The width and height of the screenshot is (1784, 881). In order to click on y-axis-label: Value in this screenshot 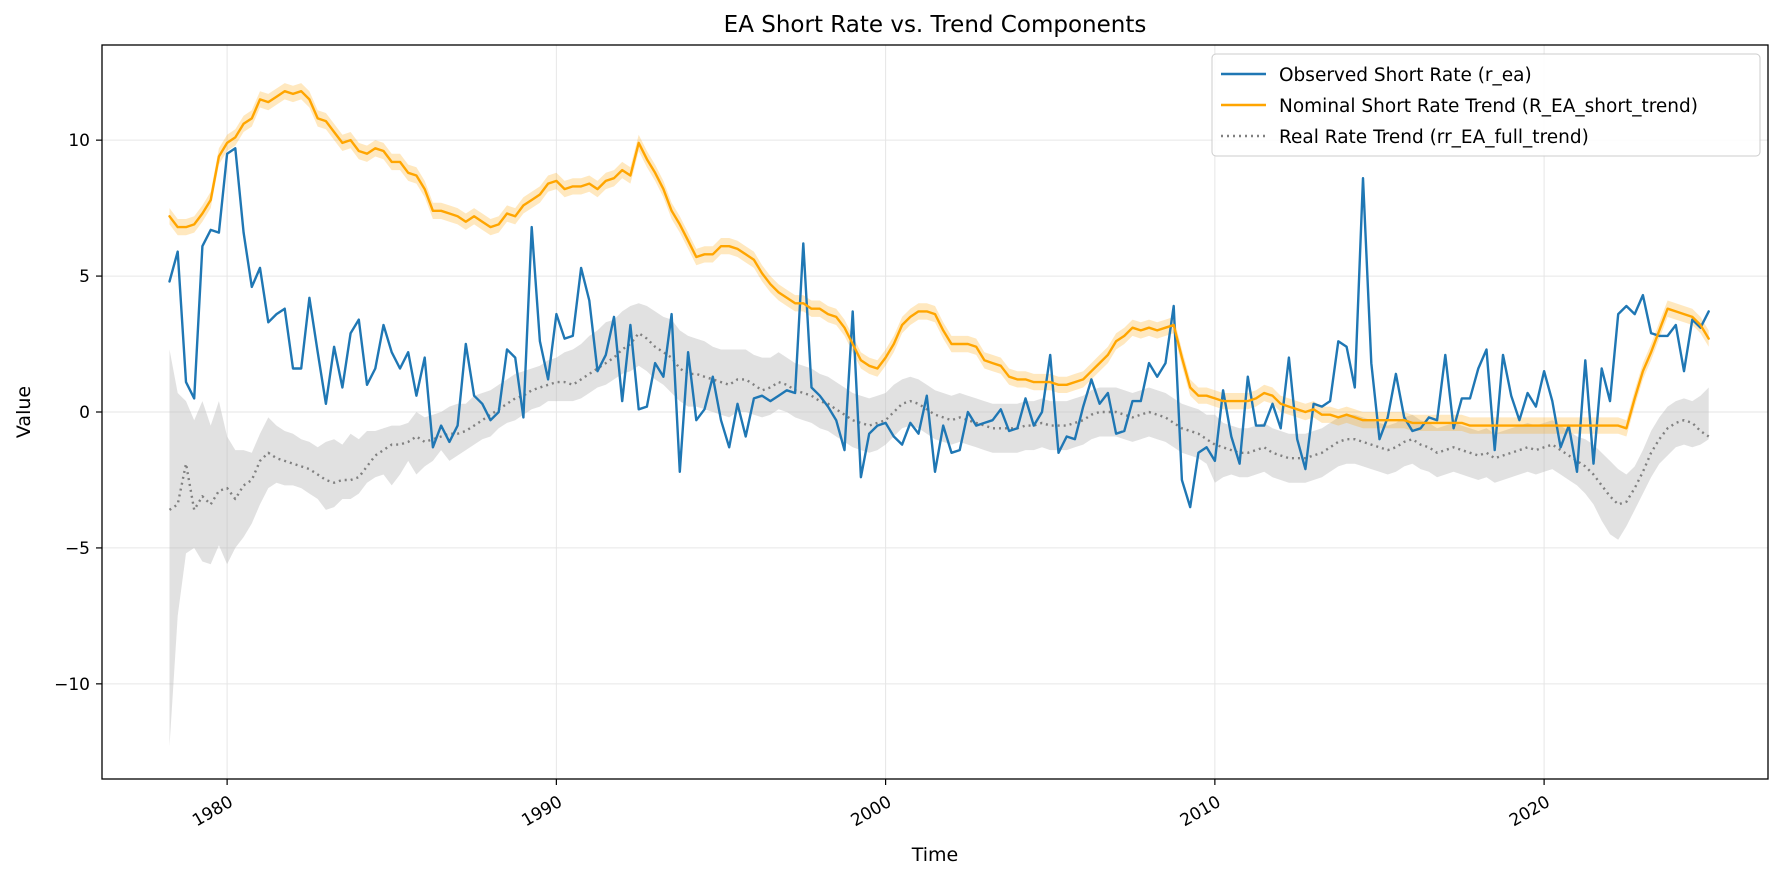, I will do `click(24, 412)`.